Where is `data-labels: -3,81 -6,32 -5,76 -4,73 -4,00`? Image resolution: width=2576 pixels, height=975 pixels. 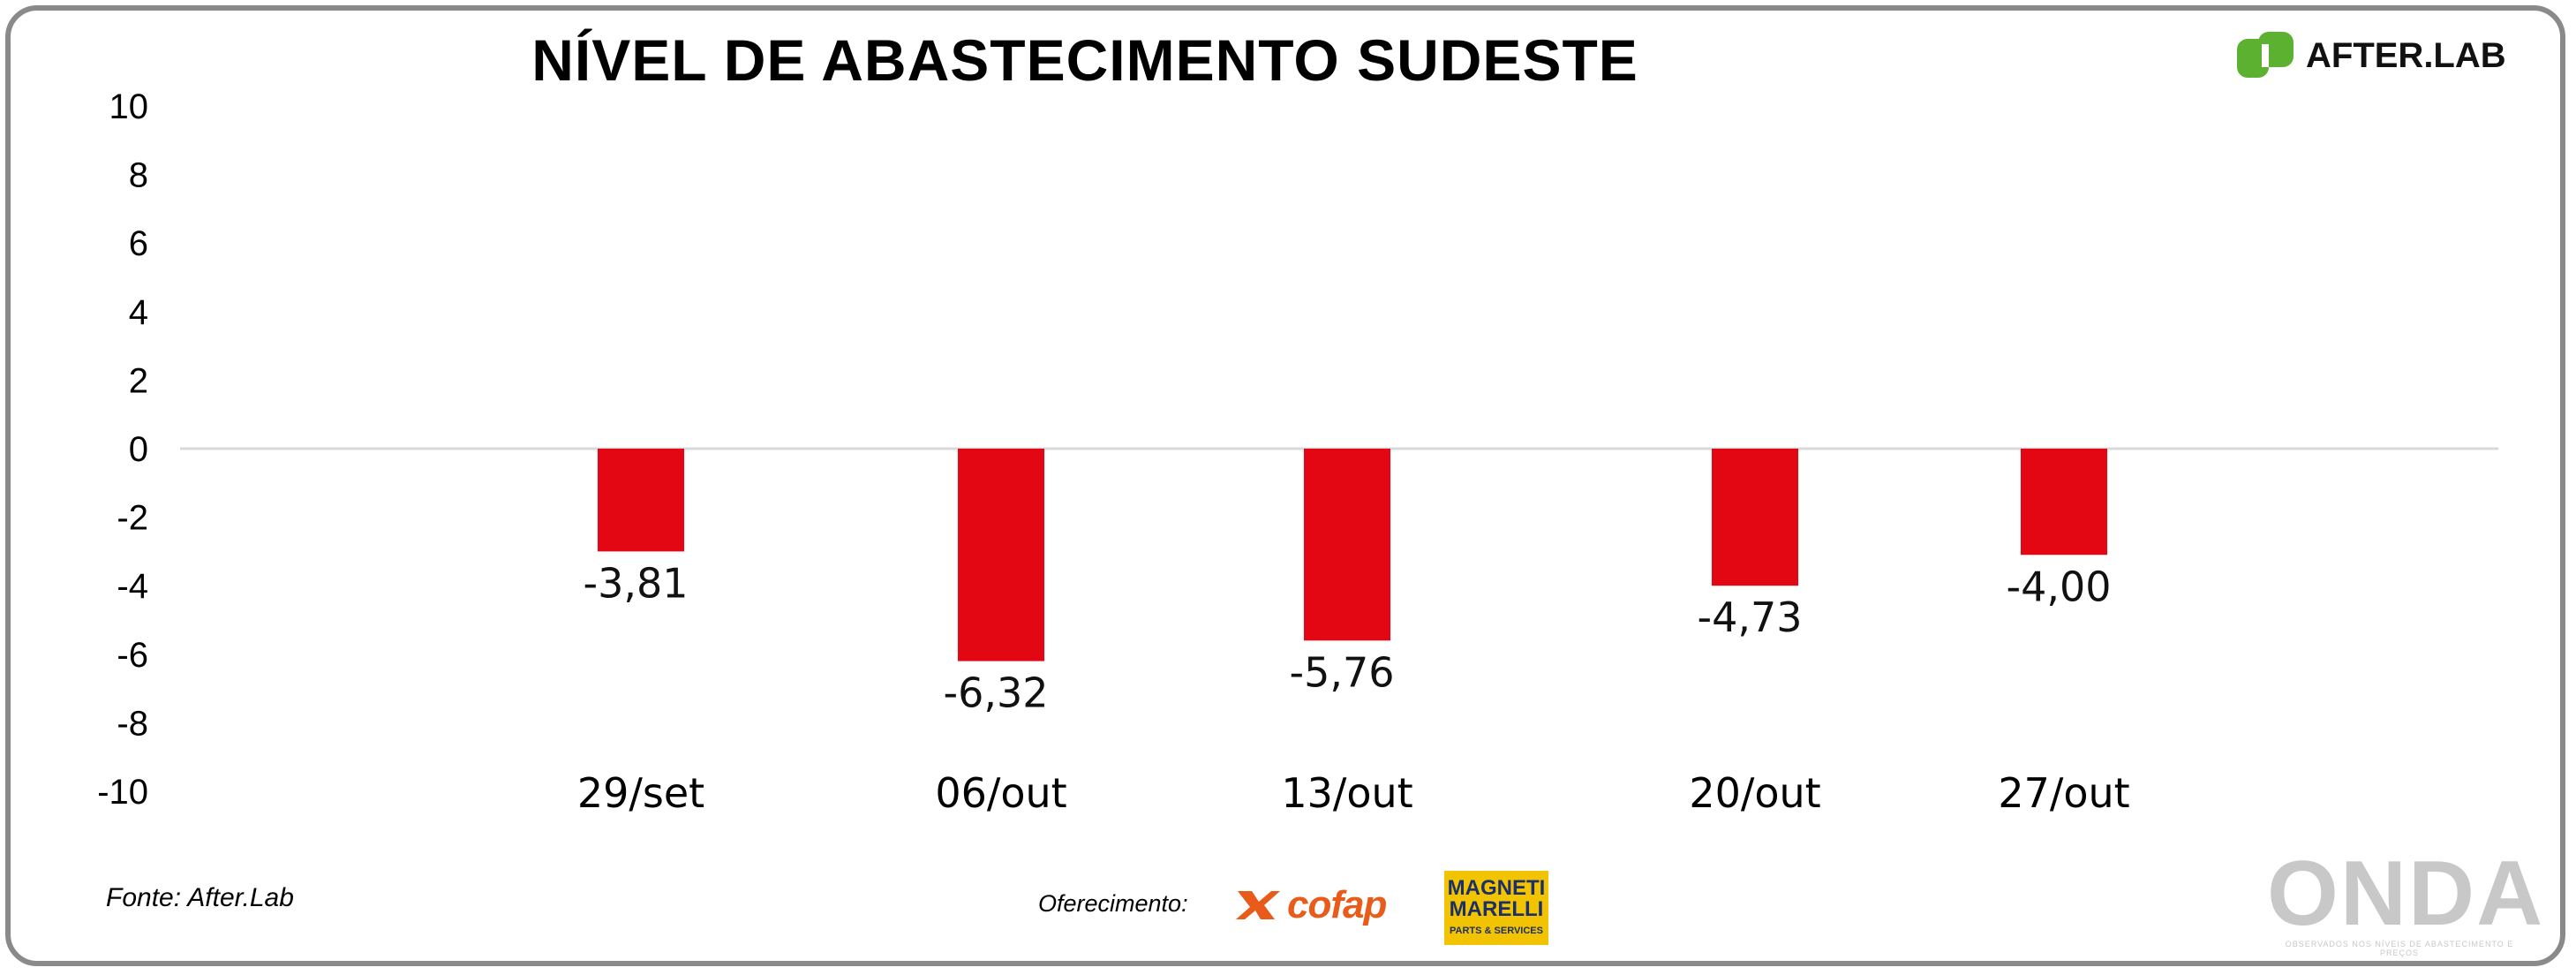
data-labels: -3,81 -6,32 -5,76 -4,73 -4,00 is located at coordinates (1347, 637).